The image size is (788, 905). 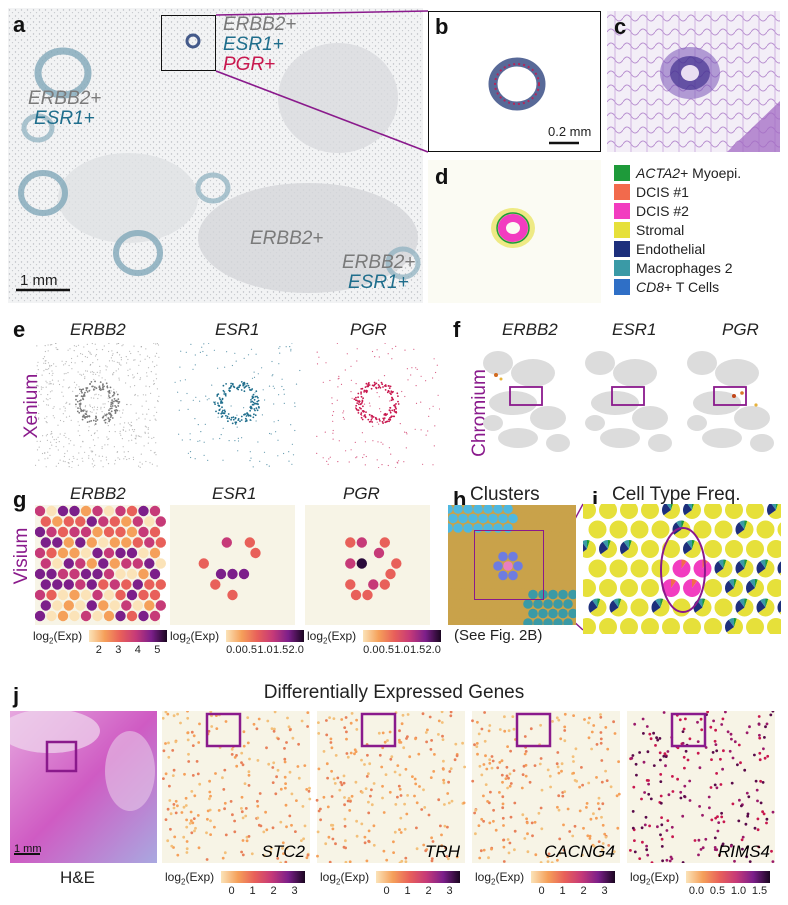 I want to click on xenium-gene-esr1: ESR1, so click(x=237, y=329).